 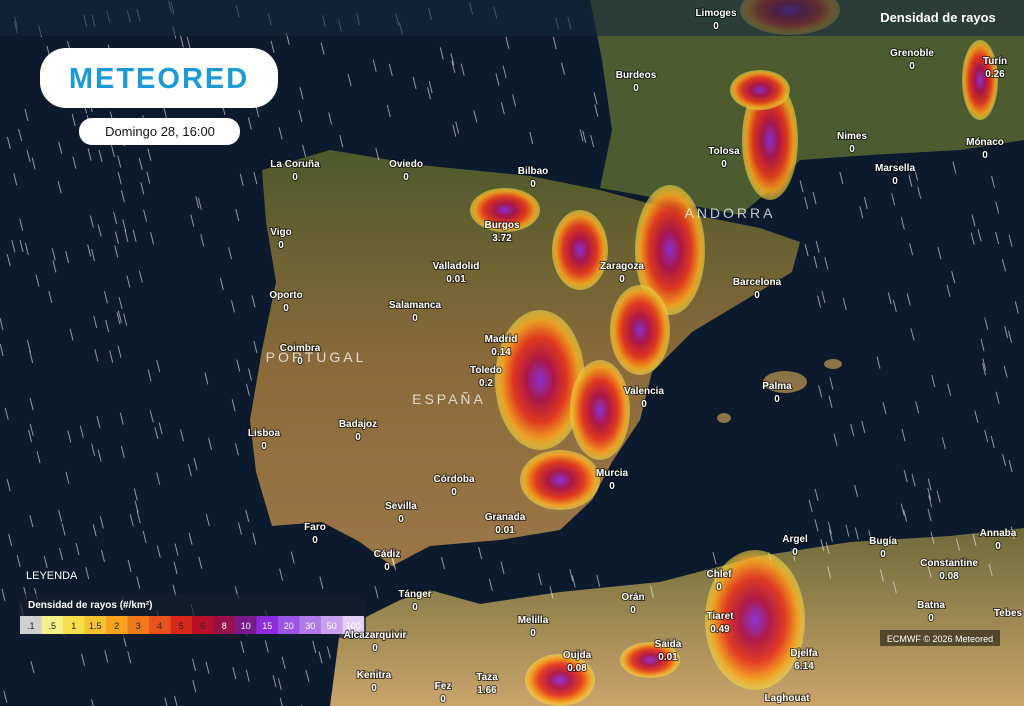 I want to click on city-name: Salamanca, so click(x=415, y=305).